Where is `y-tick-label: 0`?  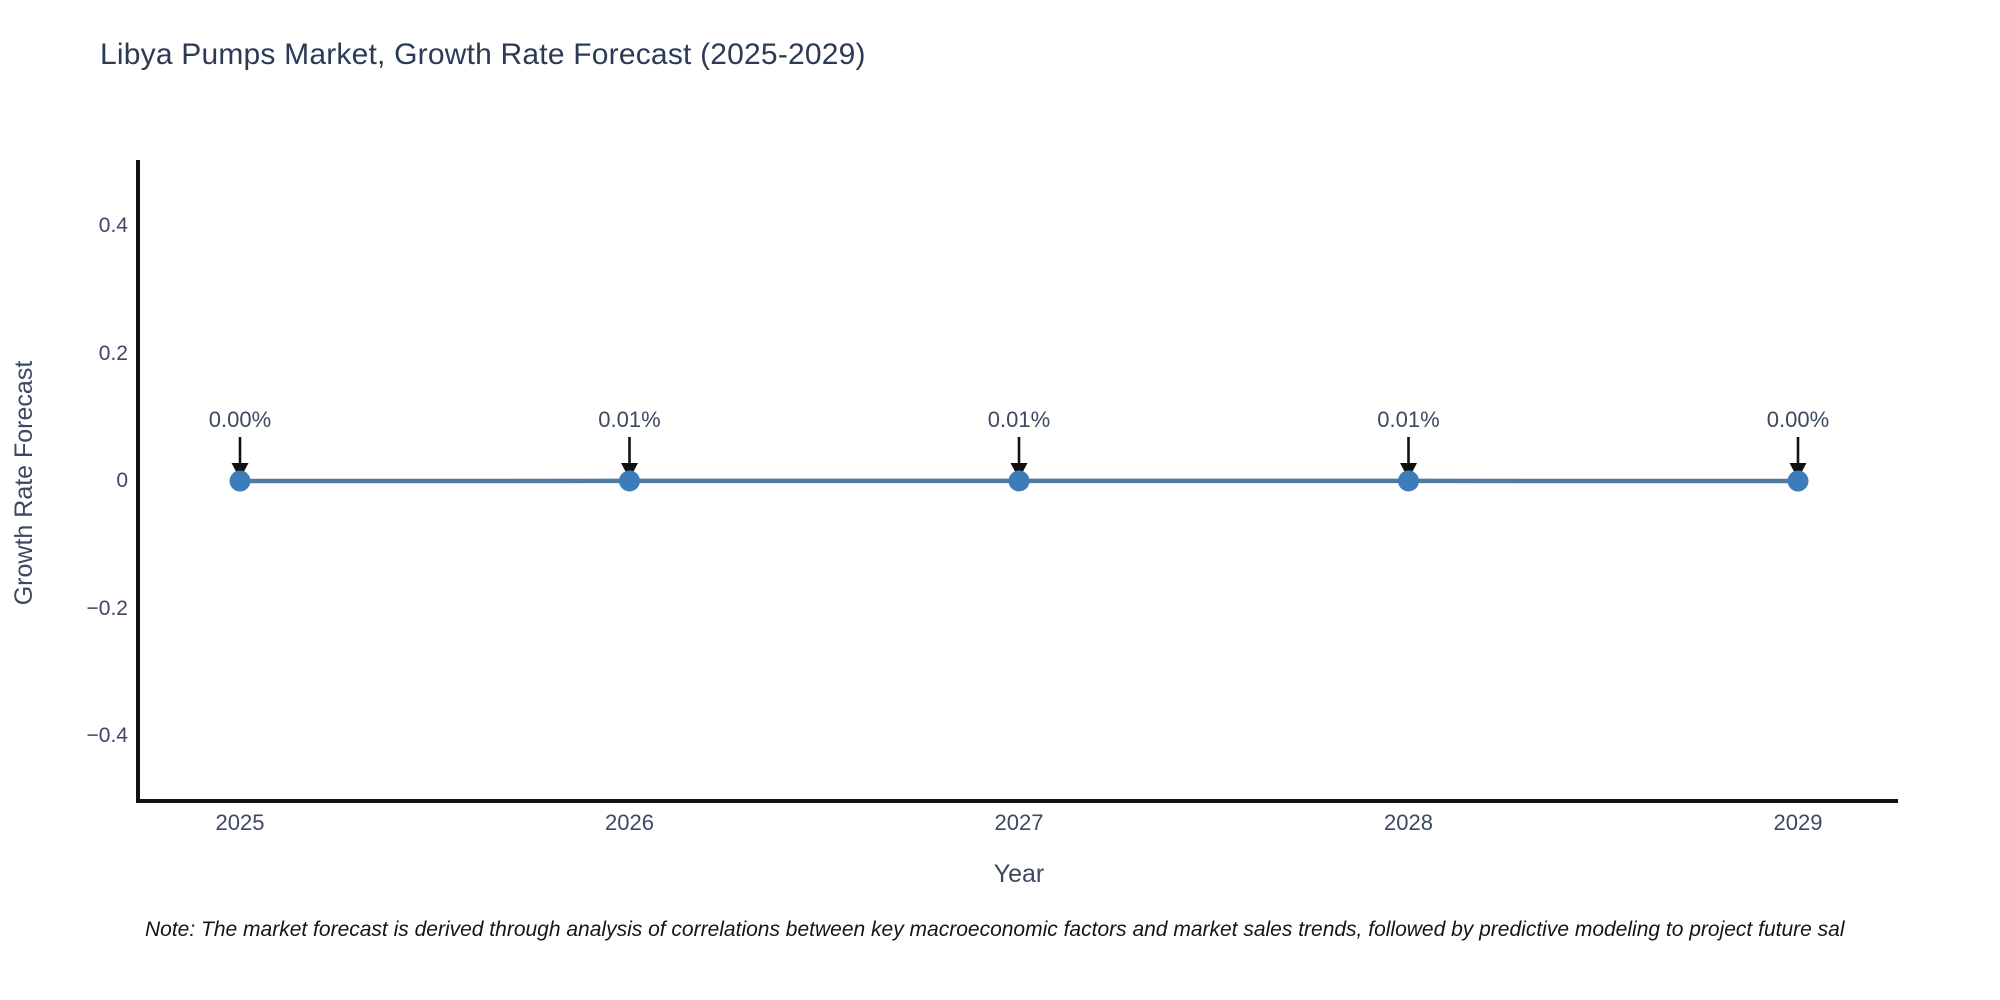 y-tick-label: 0 is located at coordinates (122, 480).